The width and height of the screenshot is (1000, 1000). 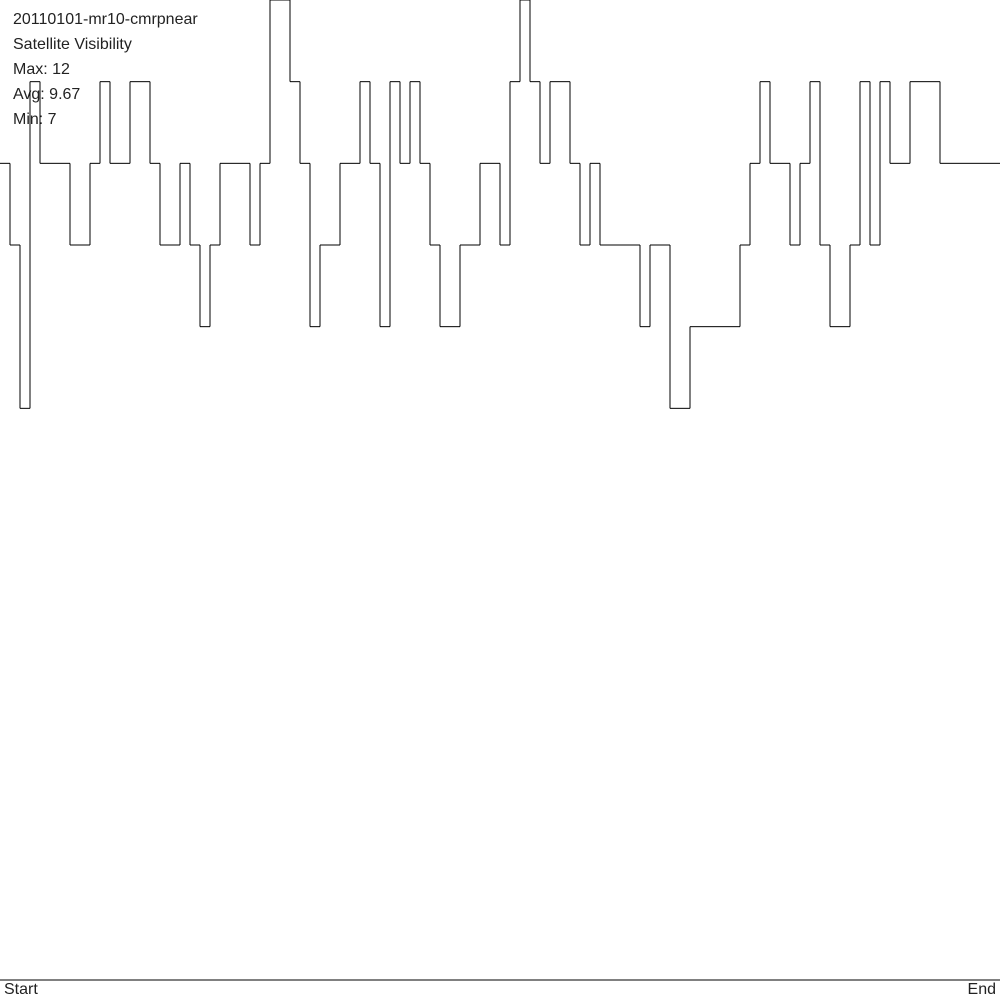 What do you see at coordinates (21, 989) in the screenshot?
I see `x-start-label: Start` at bounding box center [21, 989].